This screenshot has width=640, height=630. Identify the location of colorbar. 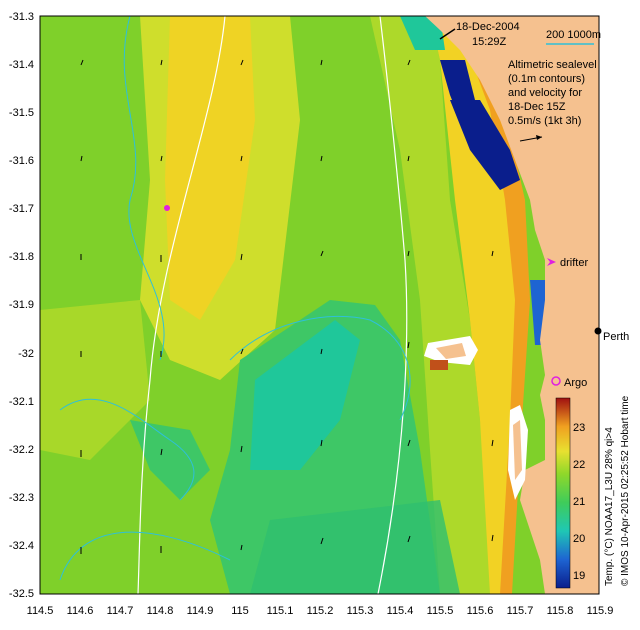
(563, 493).